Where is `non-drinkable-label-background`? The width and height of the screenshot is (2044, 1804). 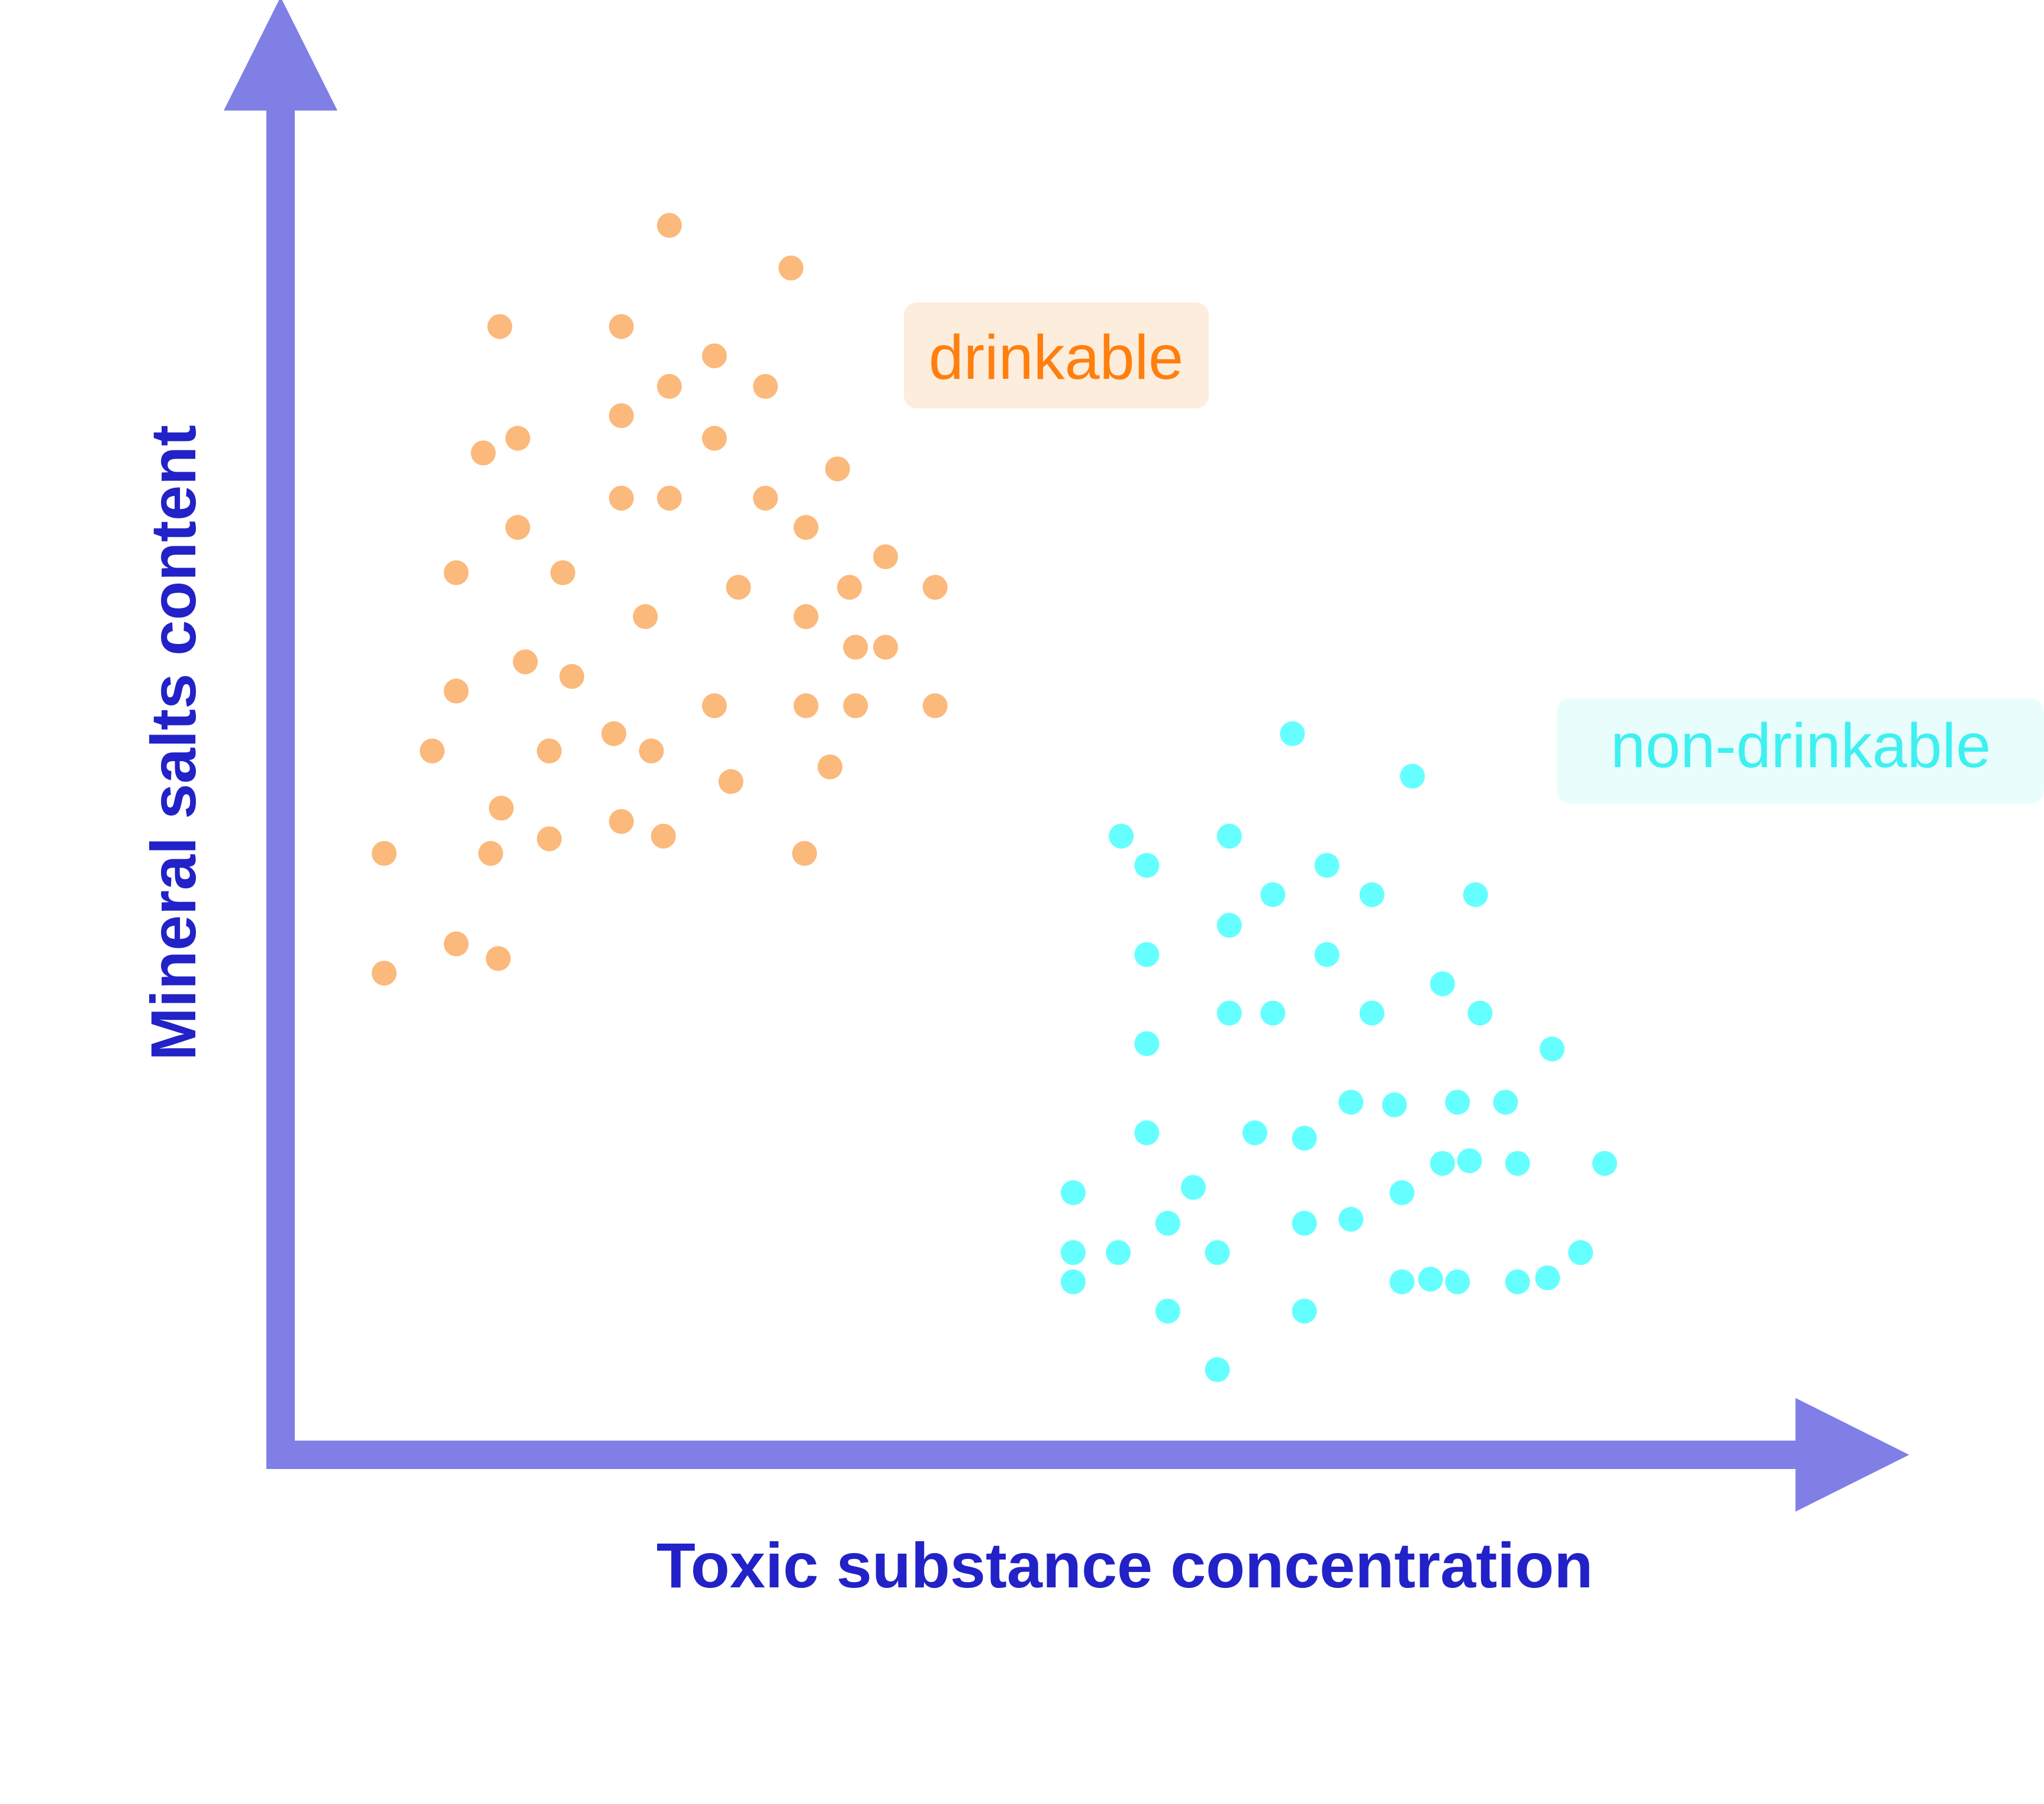
non-drinkable-label-background is located at coordinates (1800, 751).